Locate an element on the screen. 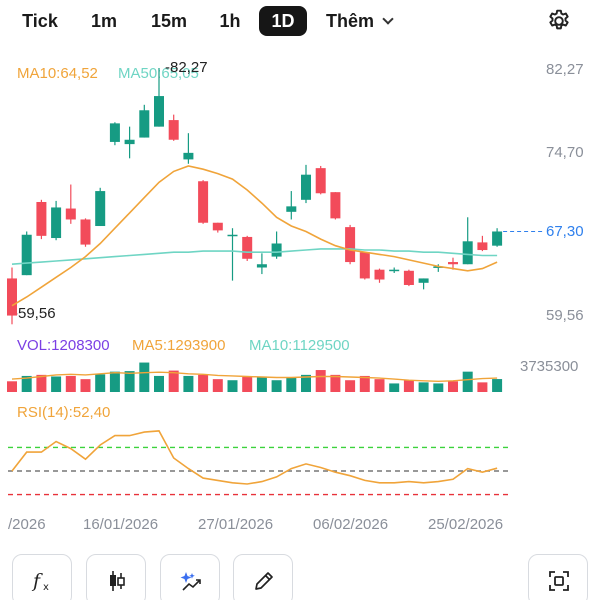 This screenshot has height=600, width=600. chevron-down-icon is located at coordinates (388, 19).